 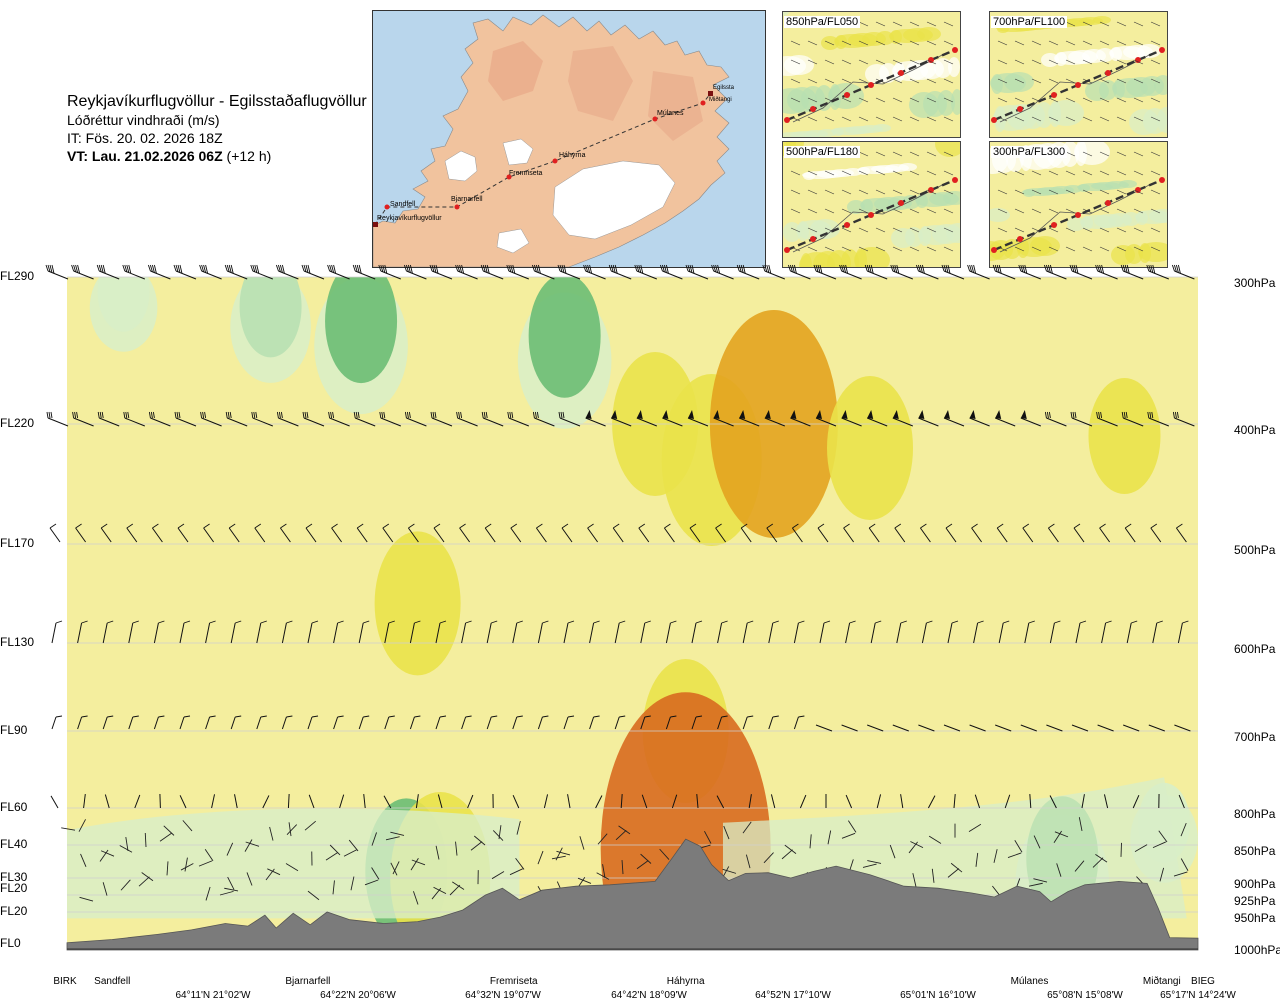 I want to click on svg-text: Fremriseta, so click(x=526, y=173).